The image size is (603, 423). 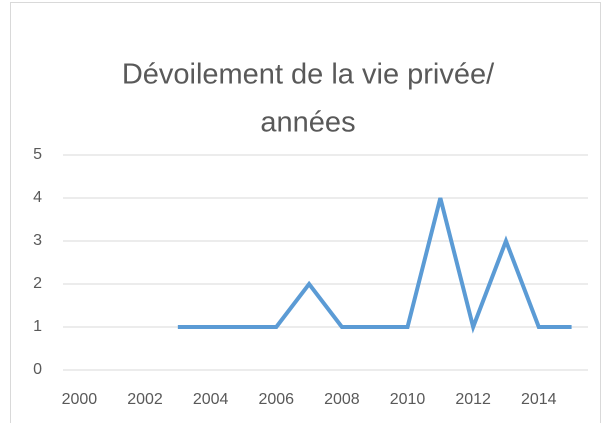 I want to click on y-tick-label: 3, so click(x=37, y=240).